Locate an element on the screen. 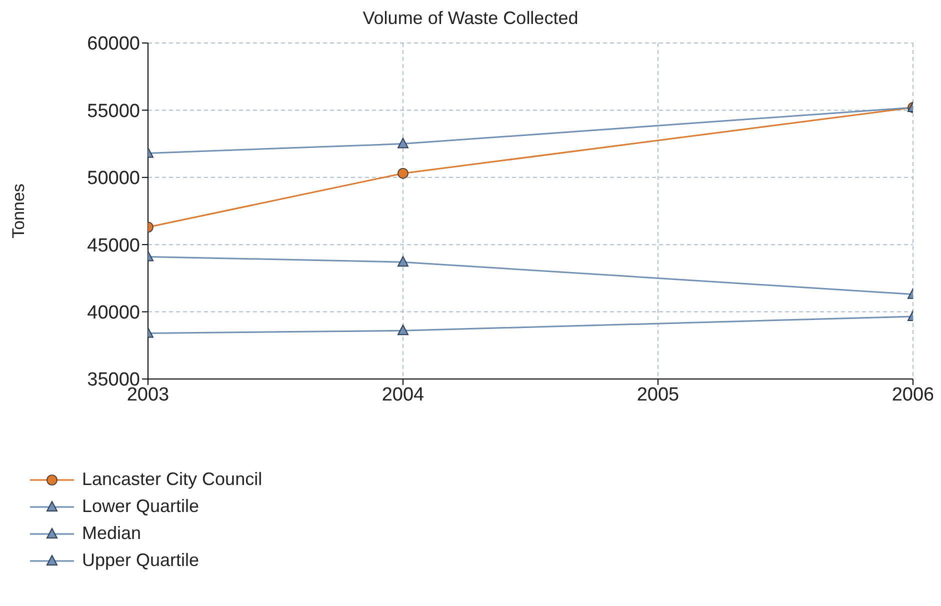 This screenshot has height=606, width=941. legend-label: Upper Quartile is located at coordinates (140, 560).